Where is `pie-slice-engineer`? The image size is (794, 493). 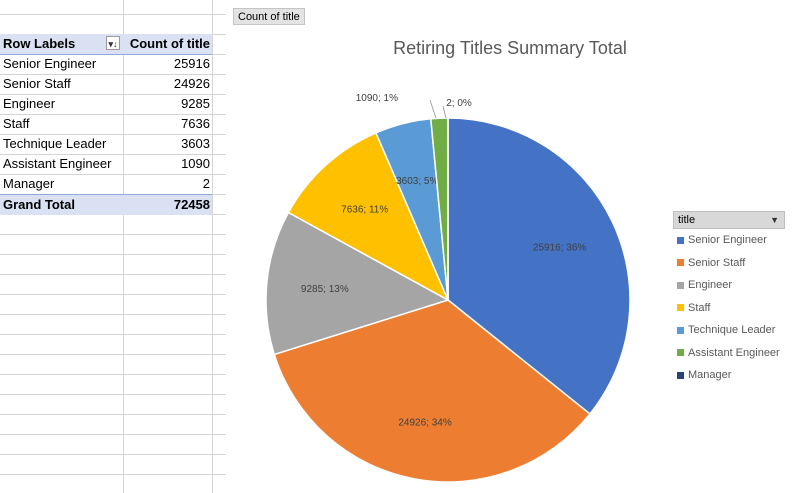
pie-slice-engineer is located at coordinates (357, 283).